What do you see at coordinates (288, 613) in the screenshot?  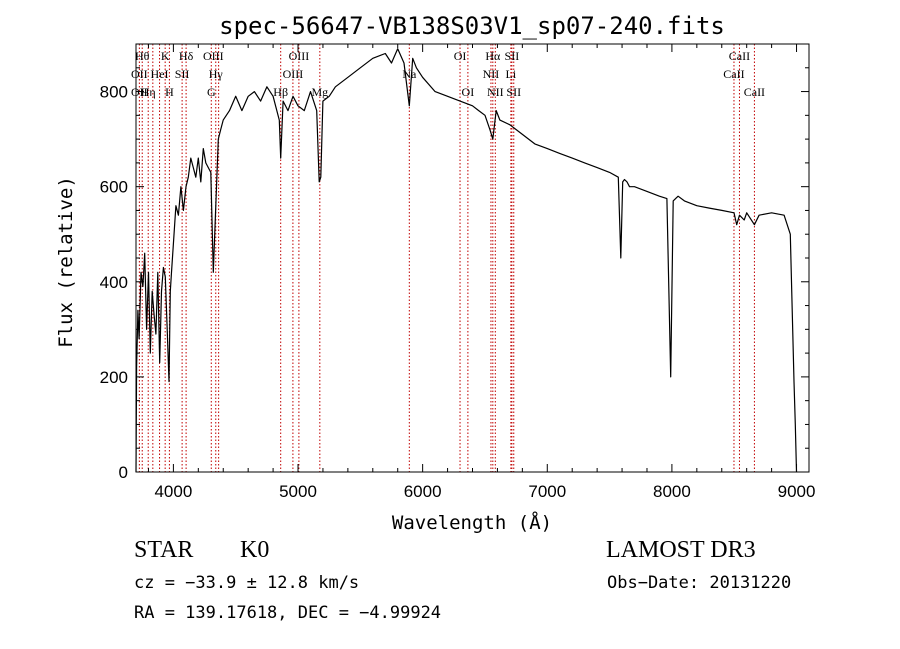 I see `ra-dec-coordinates: RA = 139.17618, DEC = −4.99924` at bounding box center [288, 613].